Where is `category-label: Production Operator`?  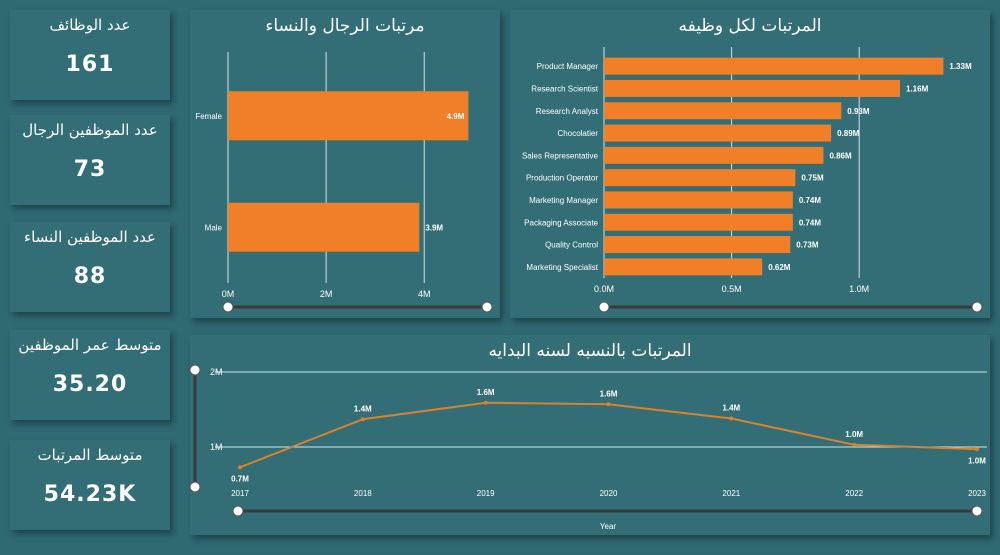 category-label: Production Operator is located at coordinates (562, 178).